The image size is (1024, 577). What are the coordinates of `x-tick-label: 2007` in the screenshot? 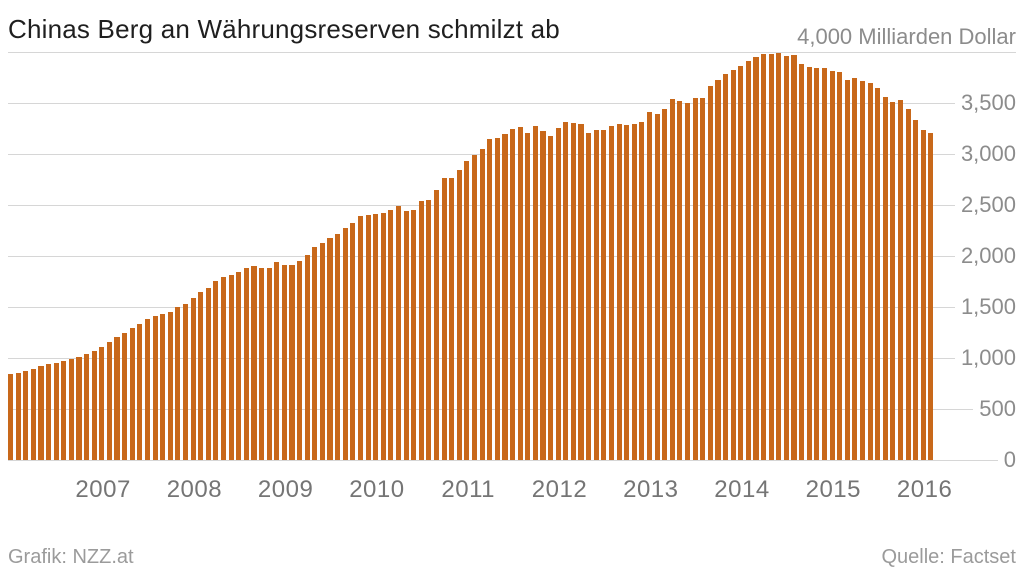 It's located at (103, 489).